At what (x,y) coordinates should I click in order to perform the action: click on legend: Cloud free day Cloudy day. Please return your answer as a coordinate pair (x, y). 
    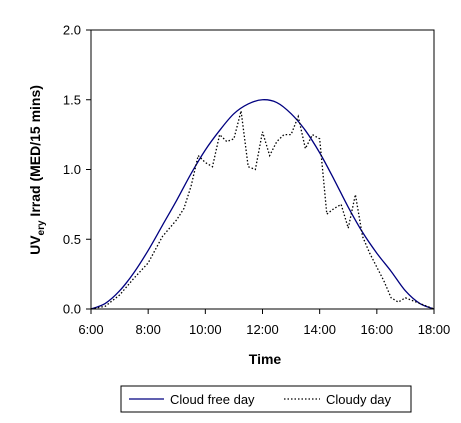
    Looking at the image, I should click on (266, 399).